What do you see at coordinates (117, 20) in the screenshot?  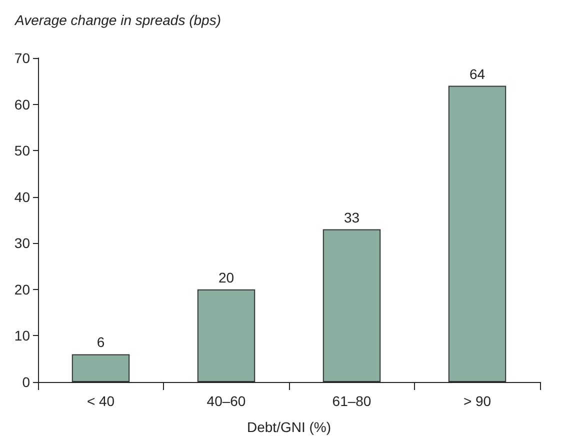 I see `y-axis-title: Average change in spreads (bps)` at bounding box center [117, 20].